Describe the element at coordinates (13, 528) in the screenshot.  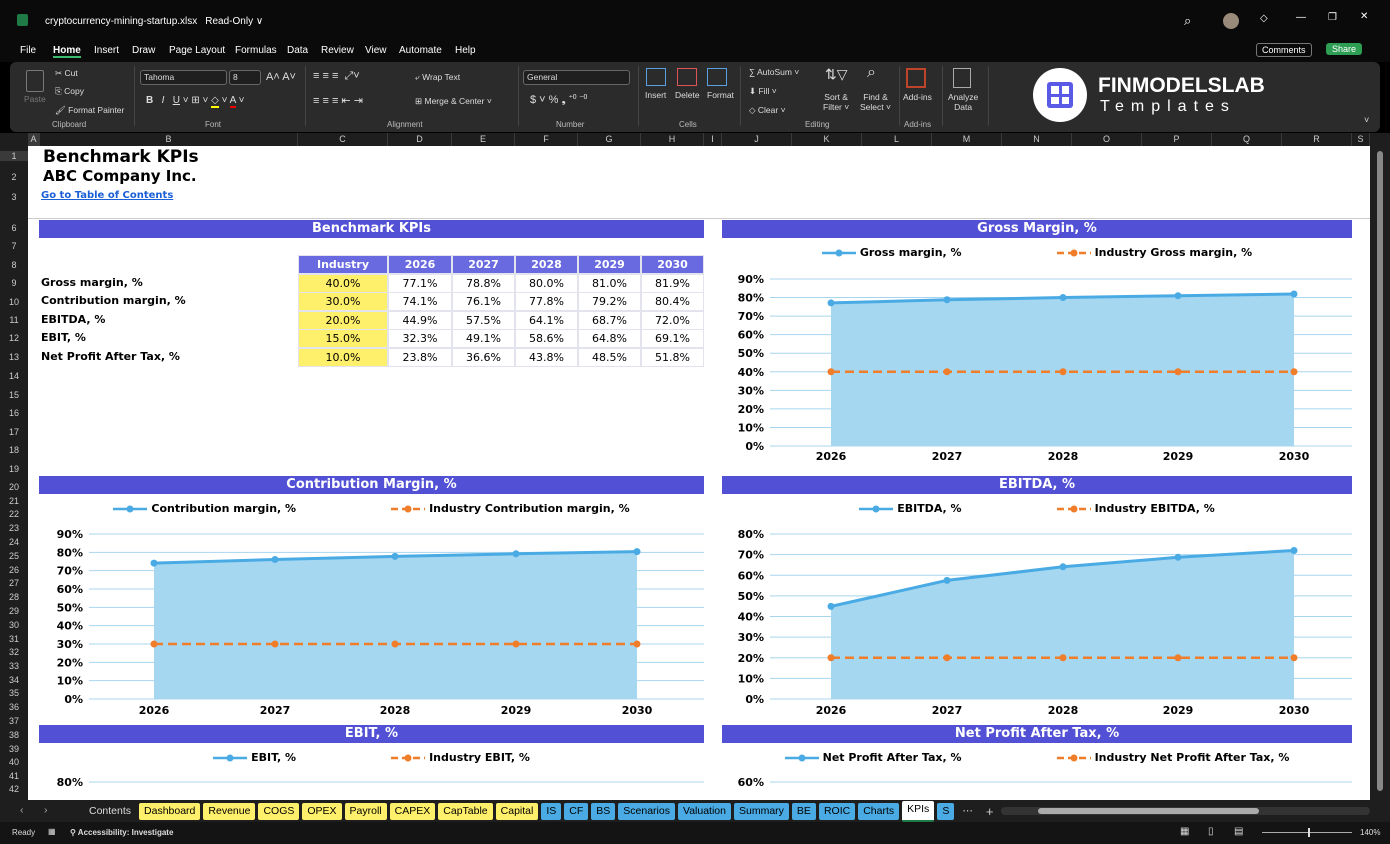
I see `row-header: 23` at that location.